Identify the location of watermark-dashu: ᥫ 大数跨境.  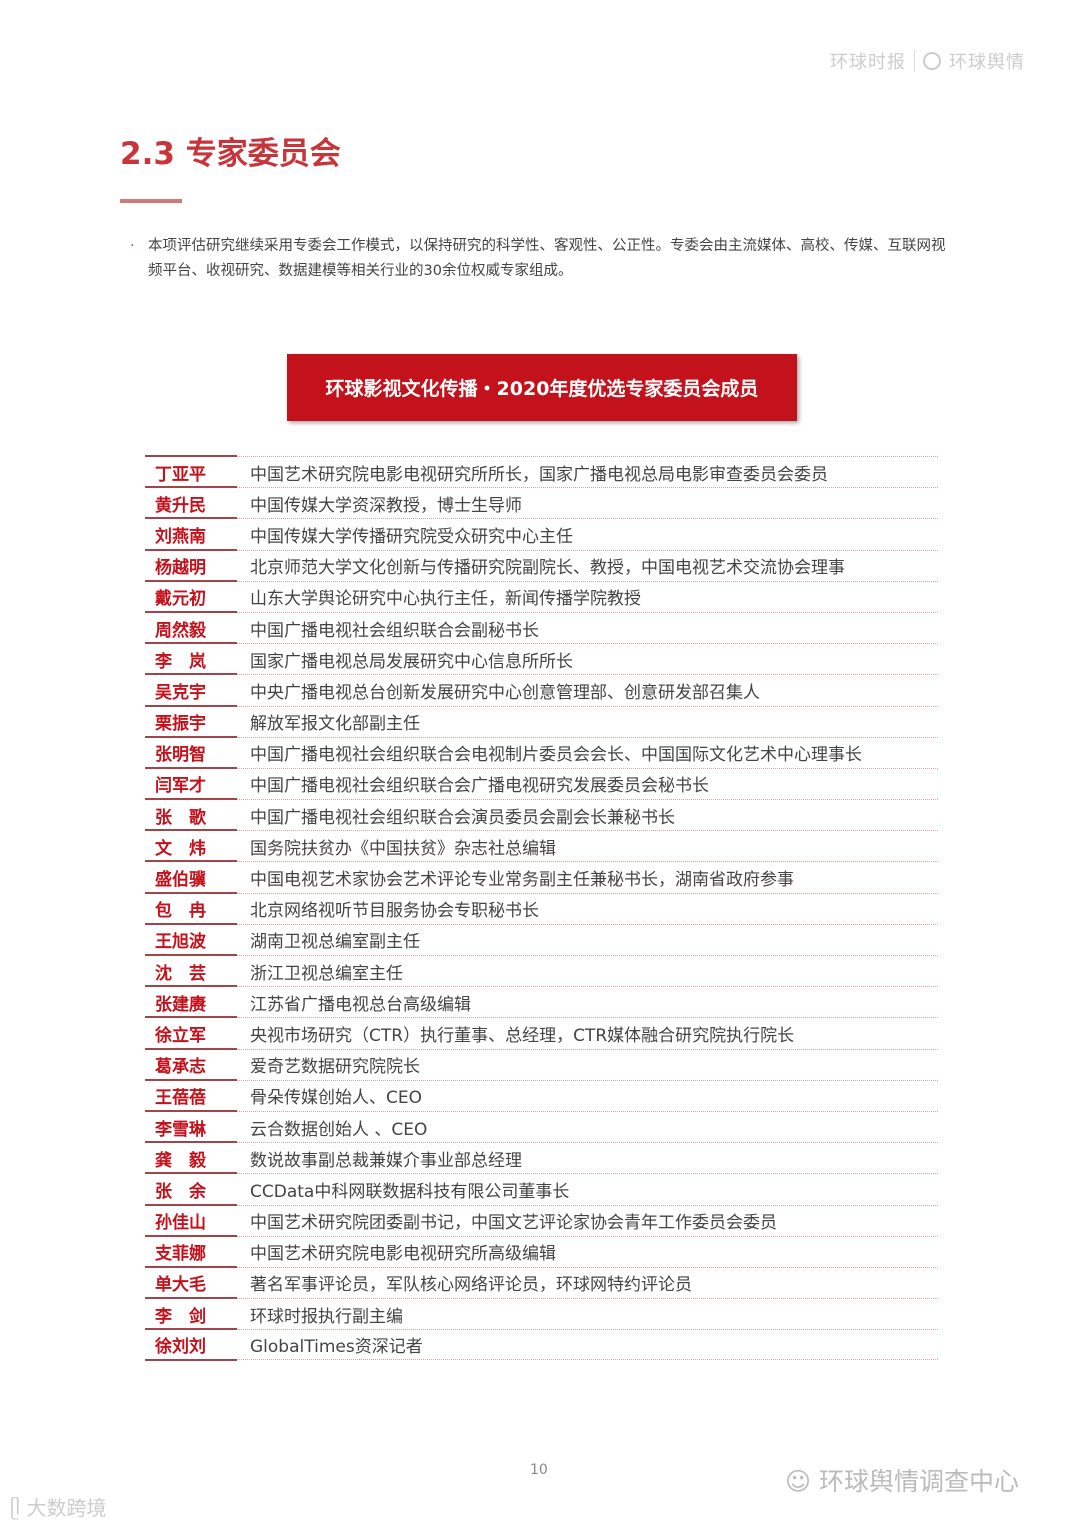
(58, 1508).